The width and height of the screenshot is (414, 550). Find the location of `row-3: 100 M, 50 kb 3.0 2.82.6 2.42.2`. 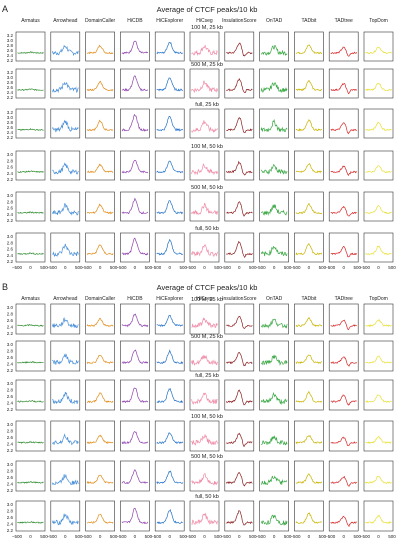

row-3: 100 M, 50 kb 3.0 2.82.6 2.42.2 is located at coordinates (200, 433).